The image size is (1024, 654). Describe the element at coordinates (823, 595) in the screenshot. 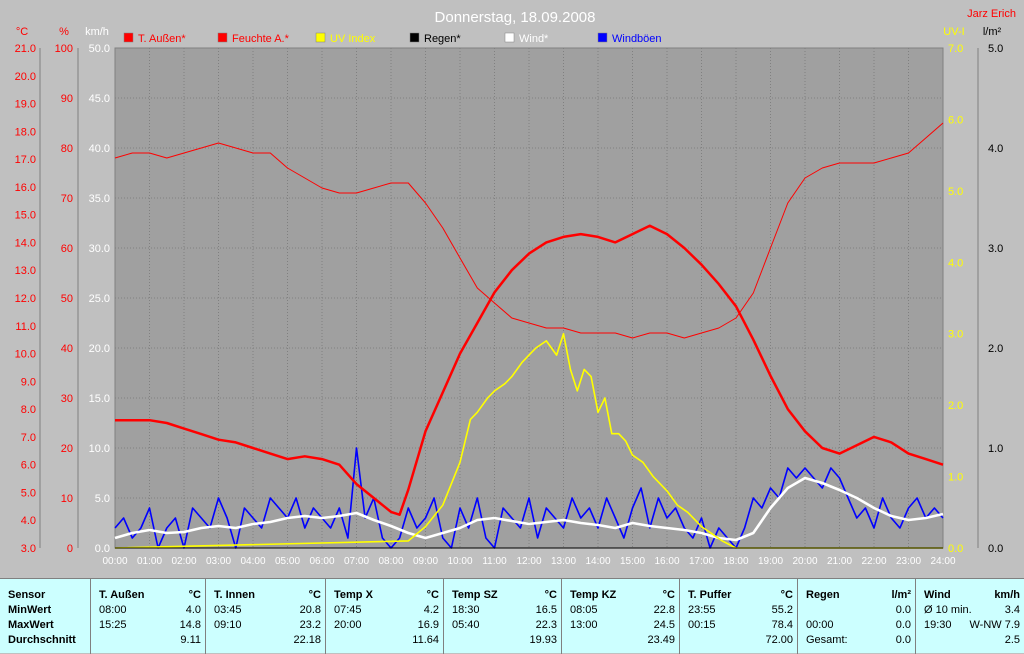

I see `stats-column-header: Regen` at that location.